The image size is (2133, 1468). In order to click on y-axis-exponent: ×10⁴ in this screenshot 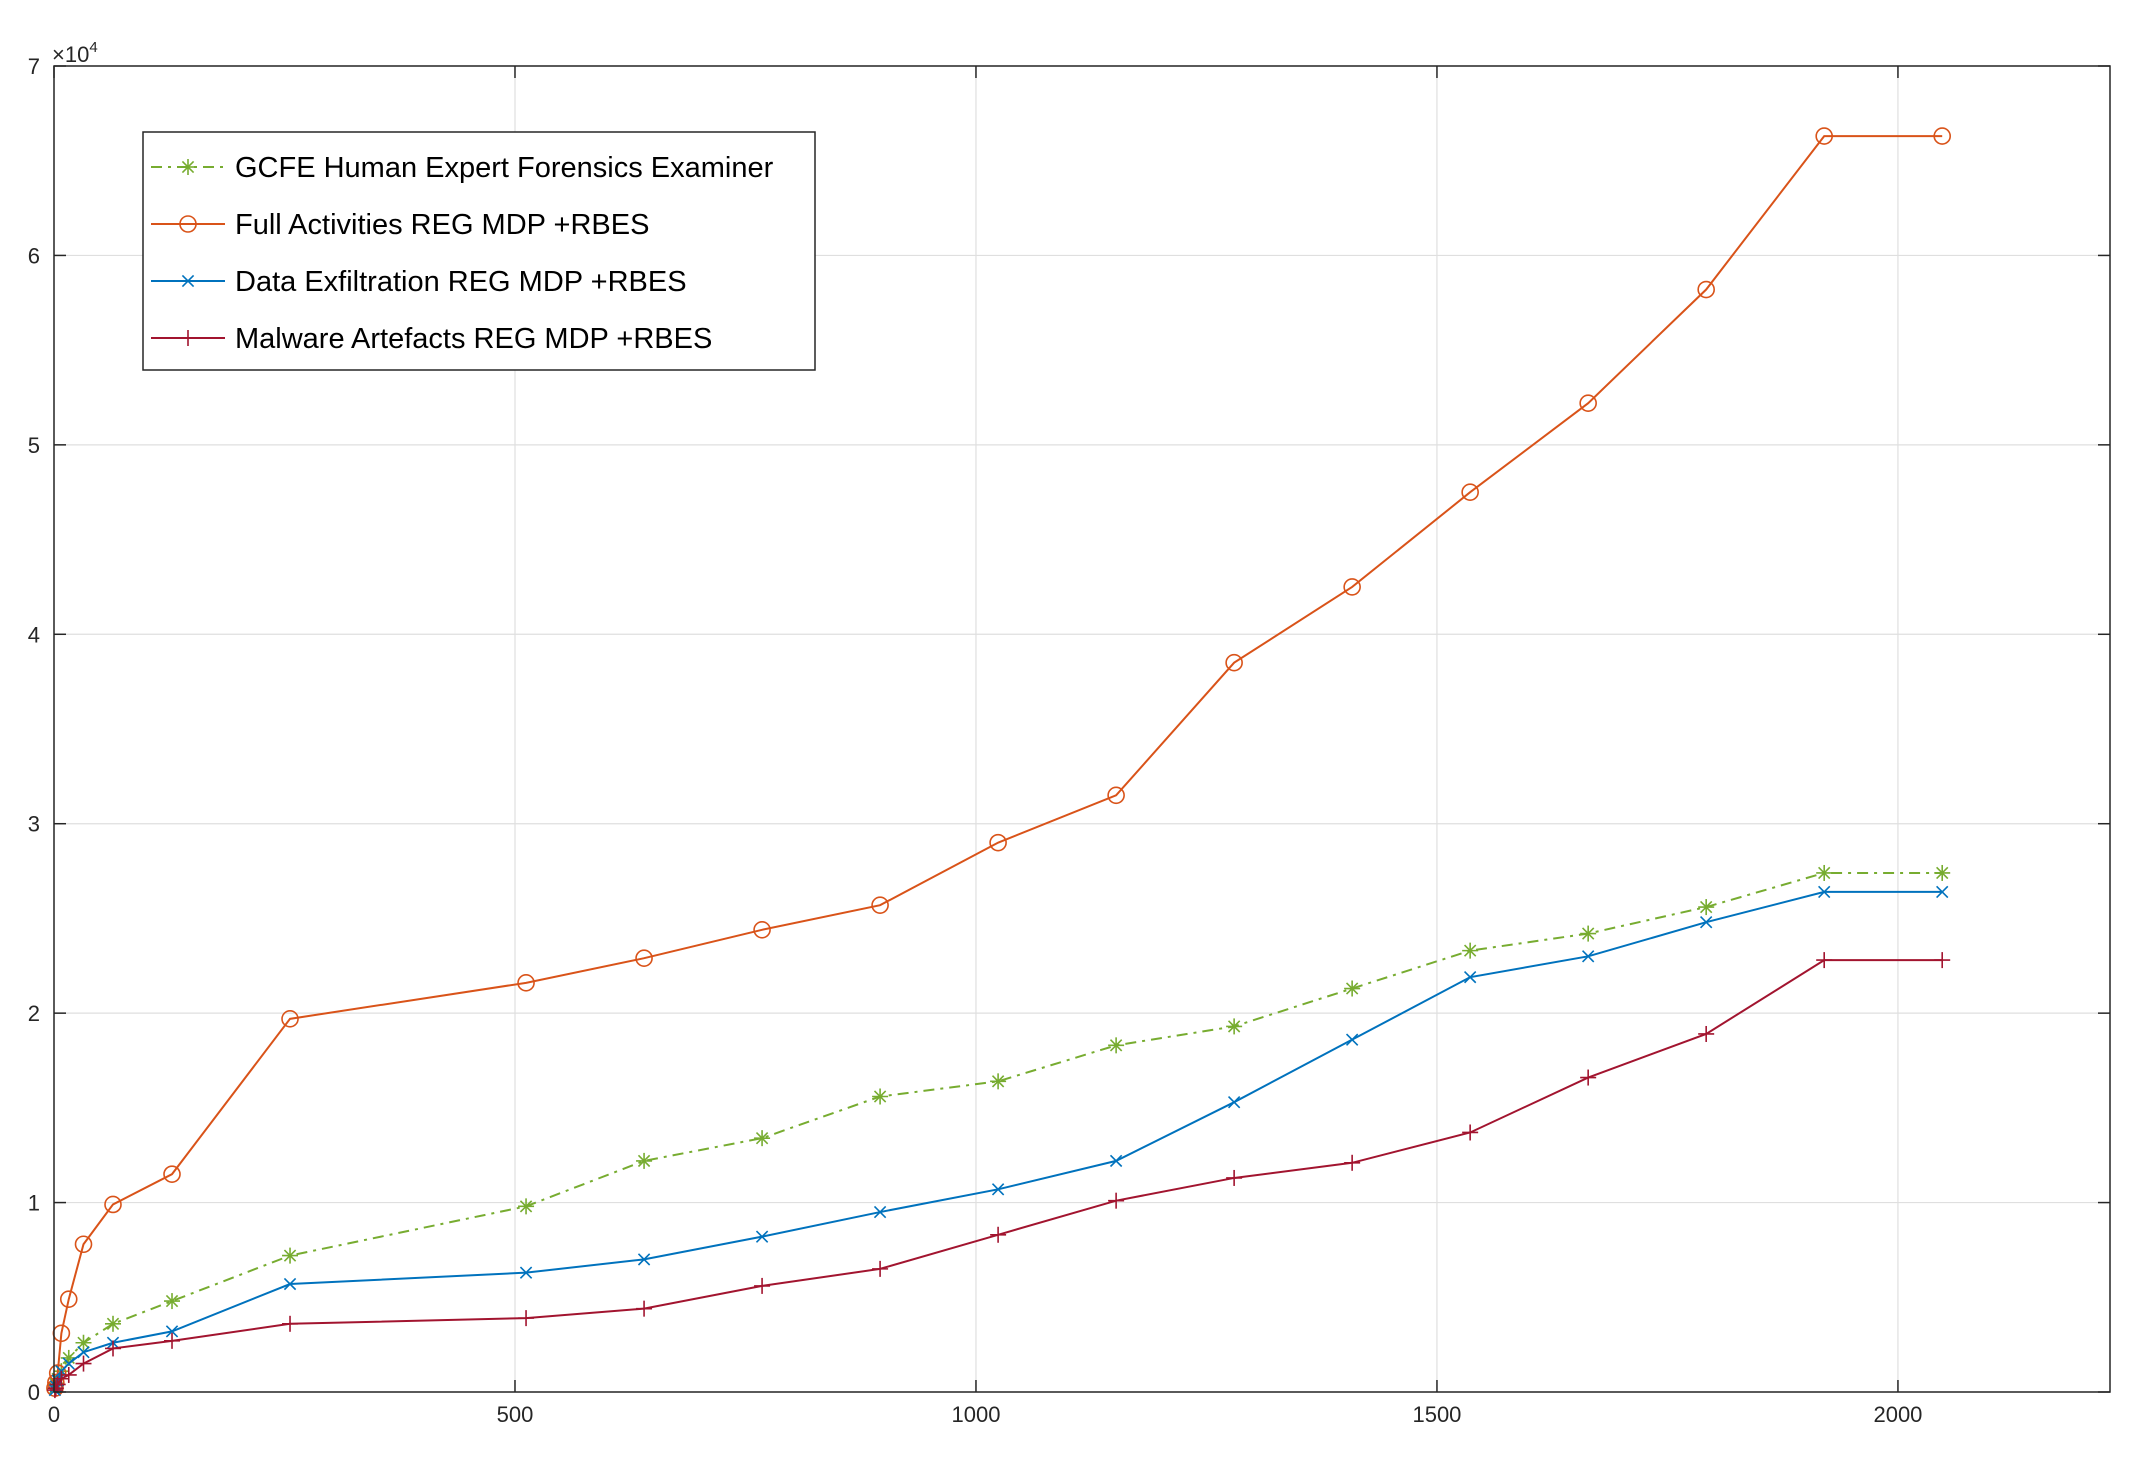, I will do `click(75, 53)`.